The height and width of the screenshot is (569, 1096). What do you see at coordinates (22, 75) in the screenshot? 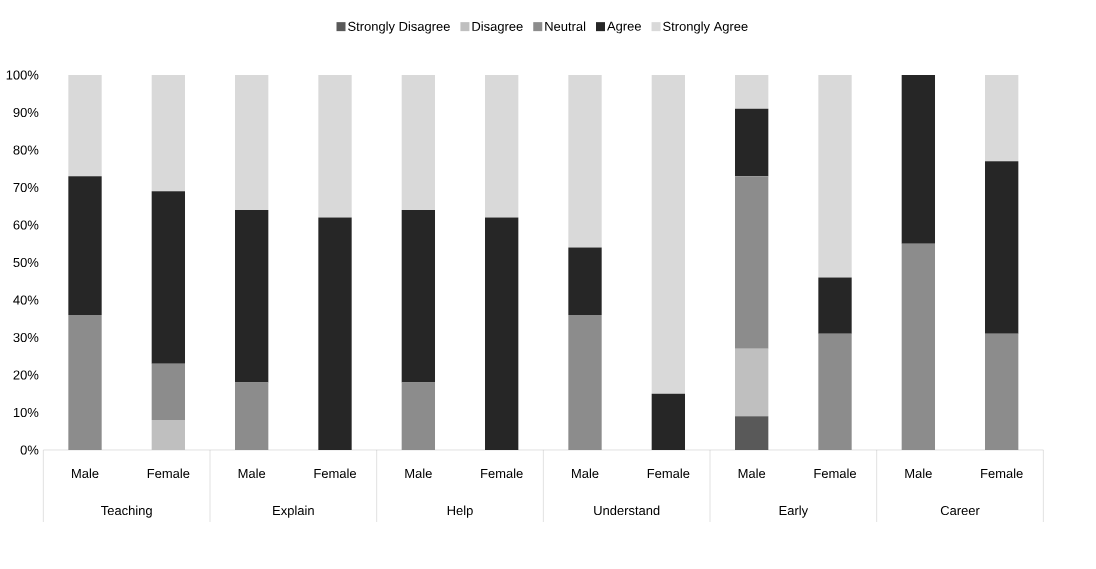
I see `y-tick-label: 100%` at bounding box center [22, 75].